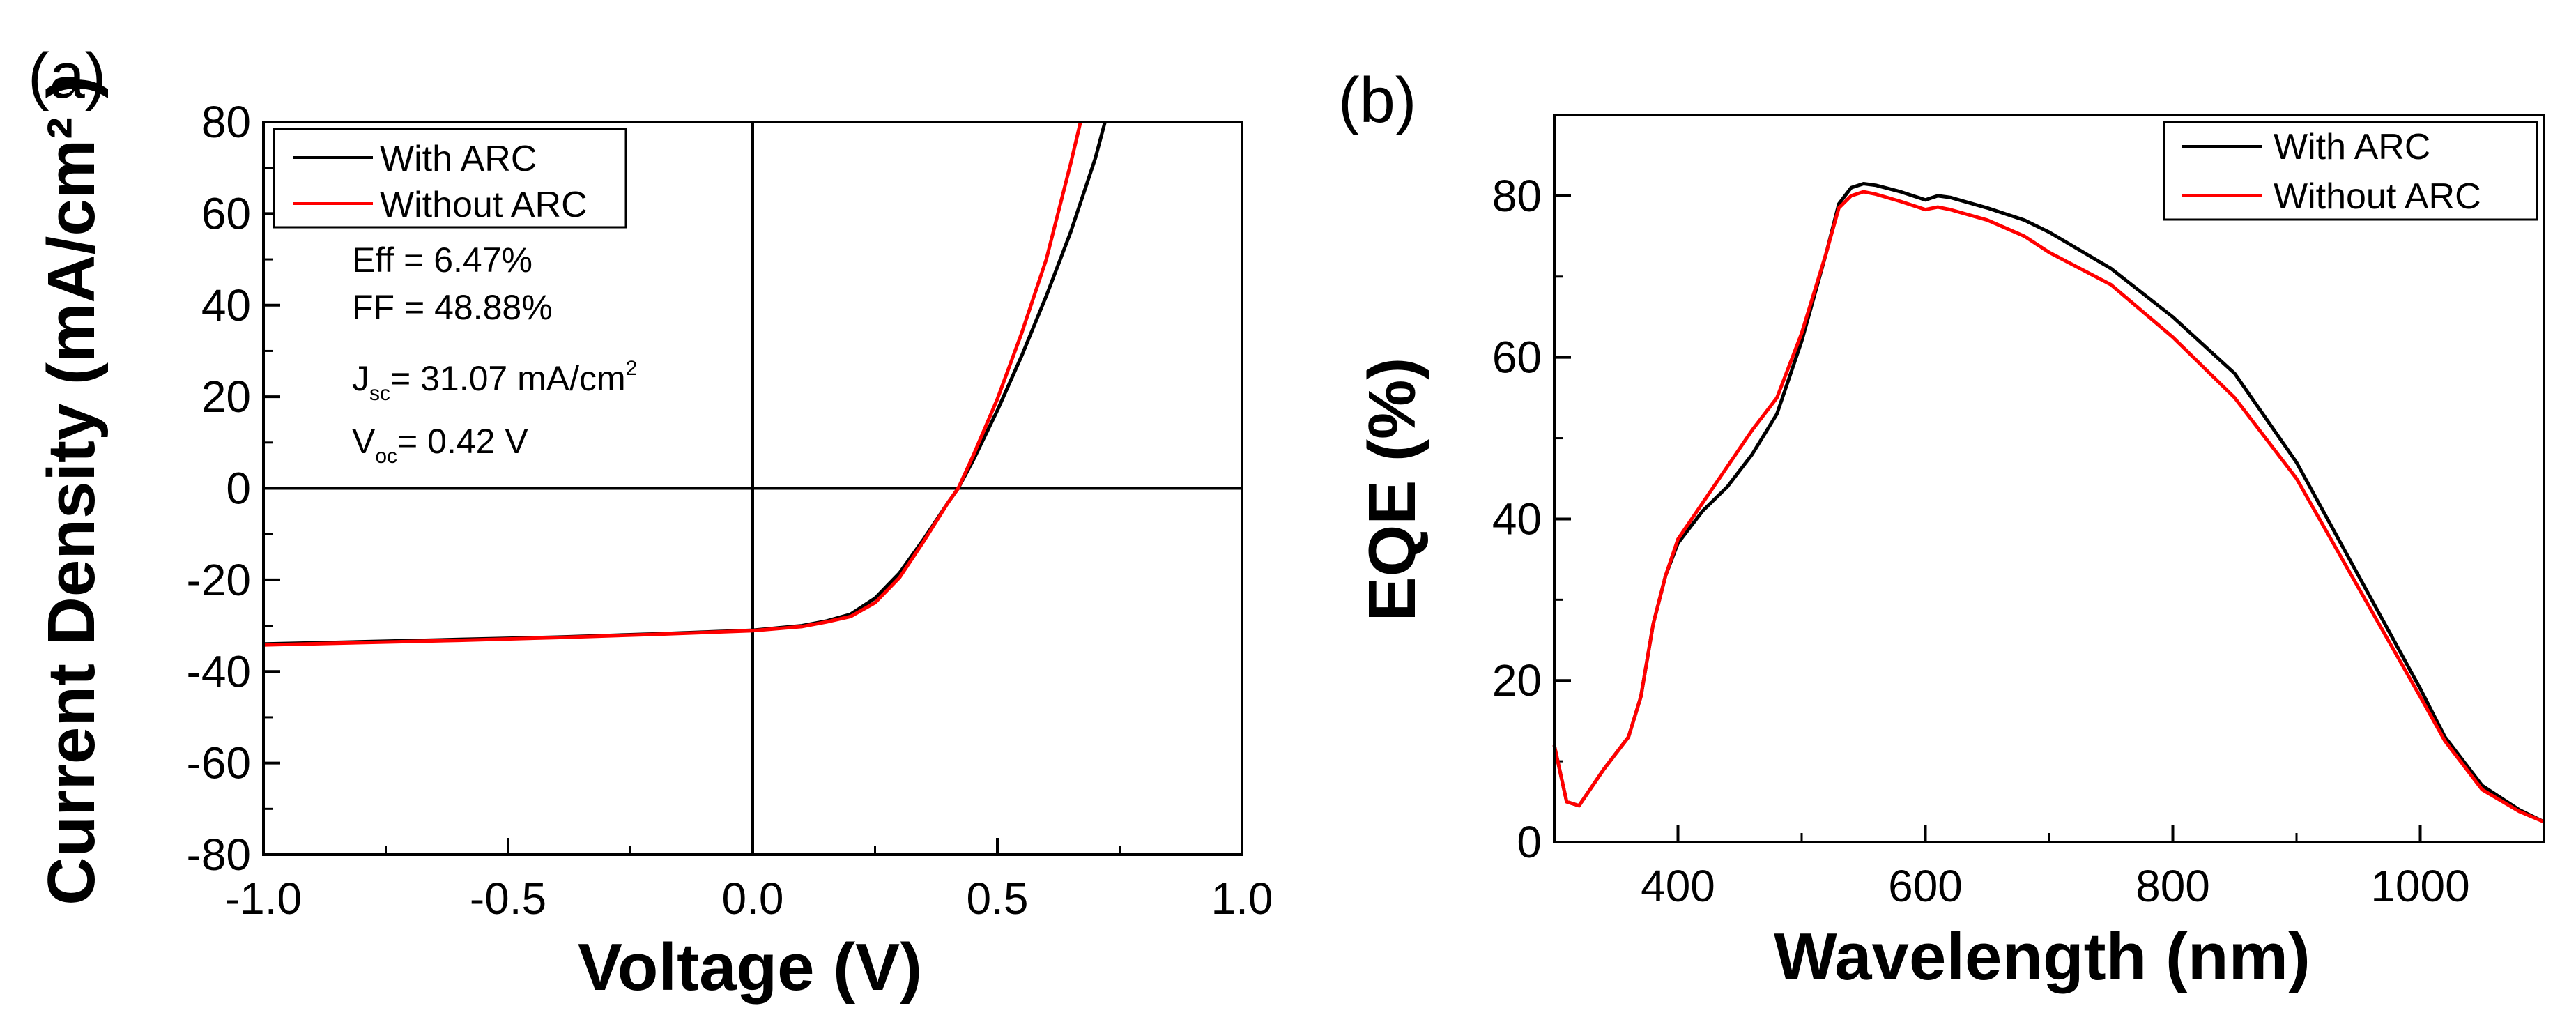  What do you see at coordinates (219, 855) in the screenshot?
I see `panel-a-y-tick-label-80: -80` at bounding box center [219, 855].